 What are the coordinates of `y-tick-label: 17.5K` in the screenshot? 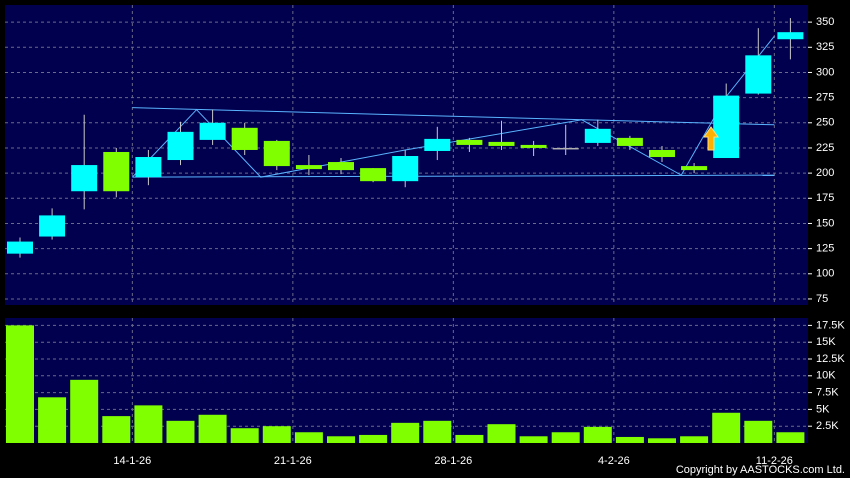 It's located at (830, 325).